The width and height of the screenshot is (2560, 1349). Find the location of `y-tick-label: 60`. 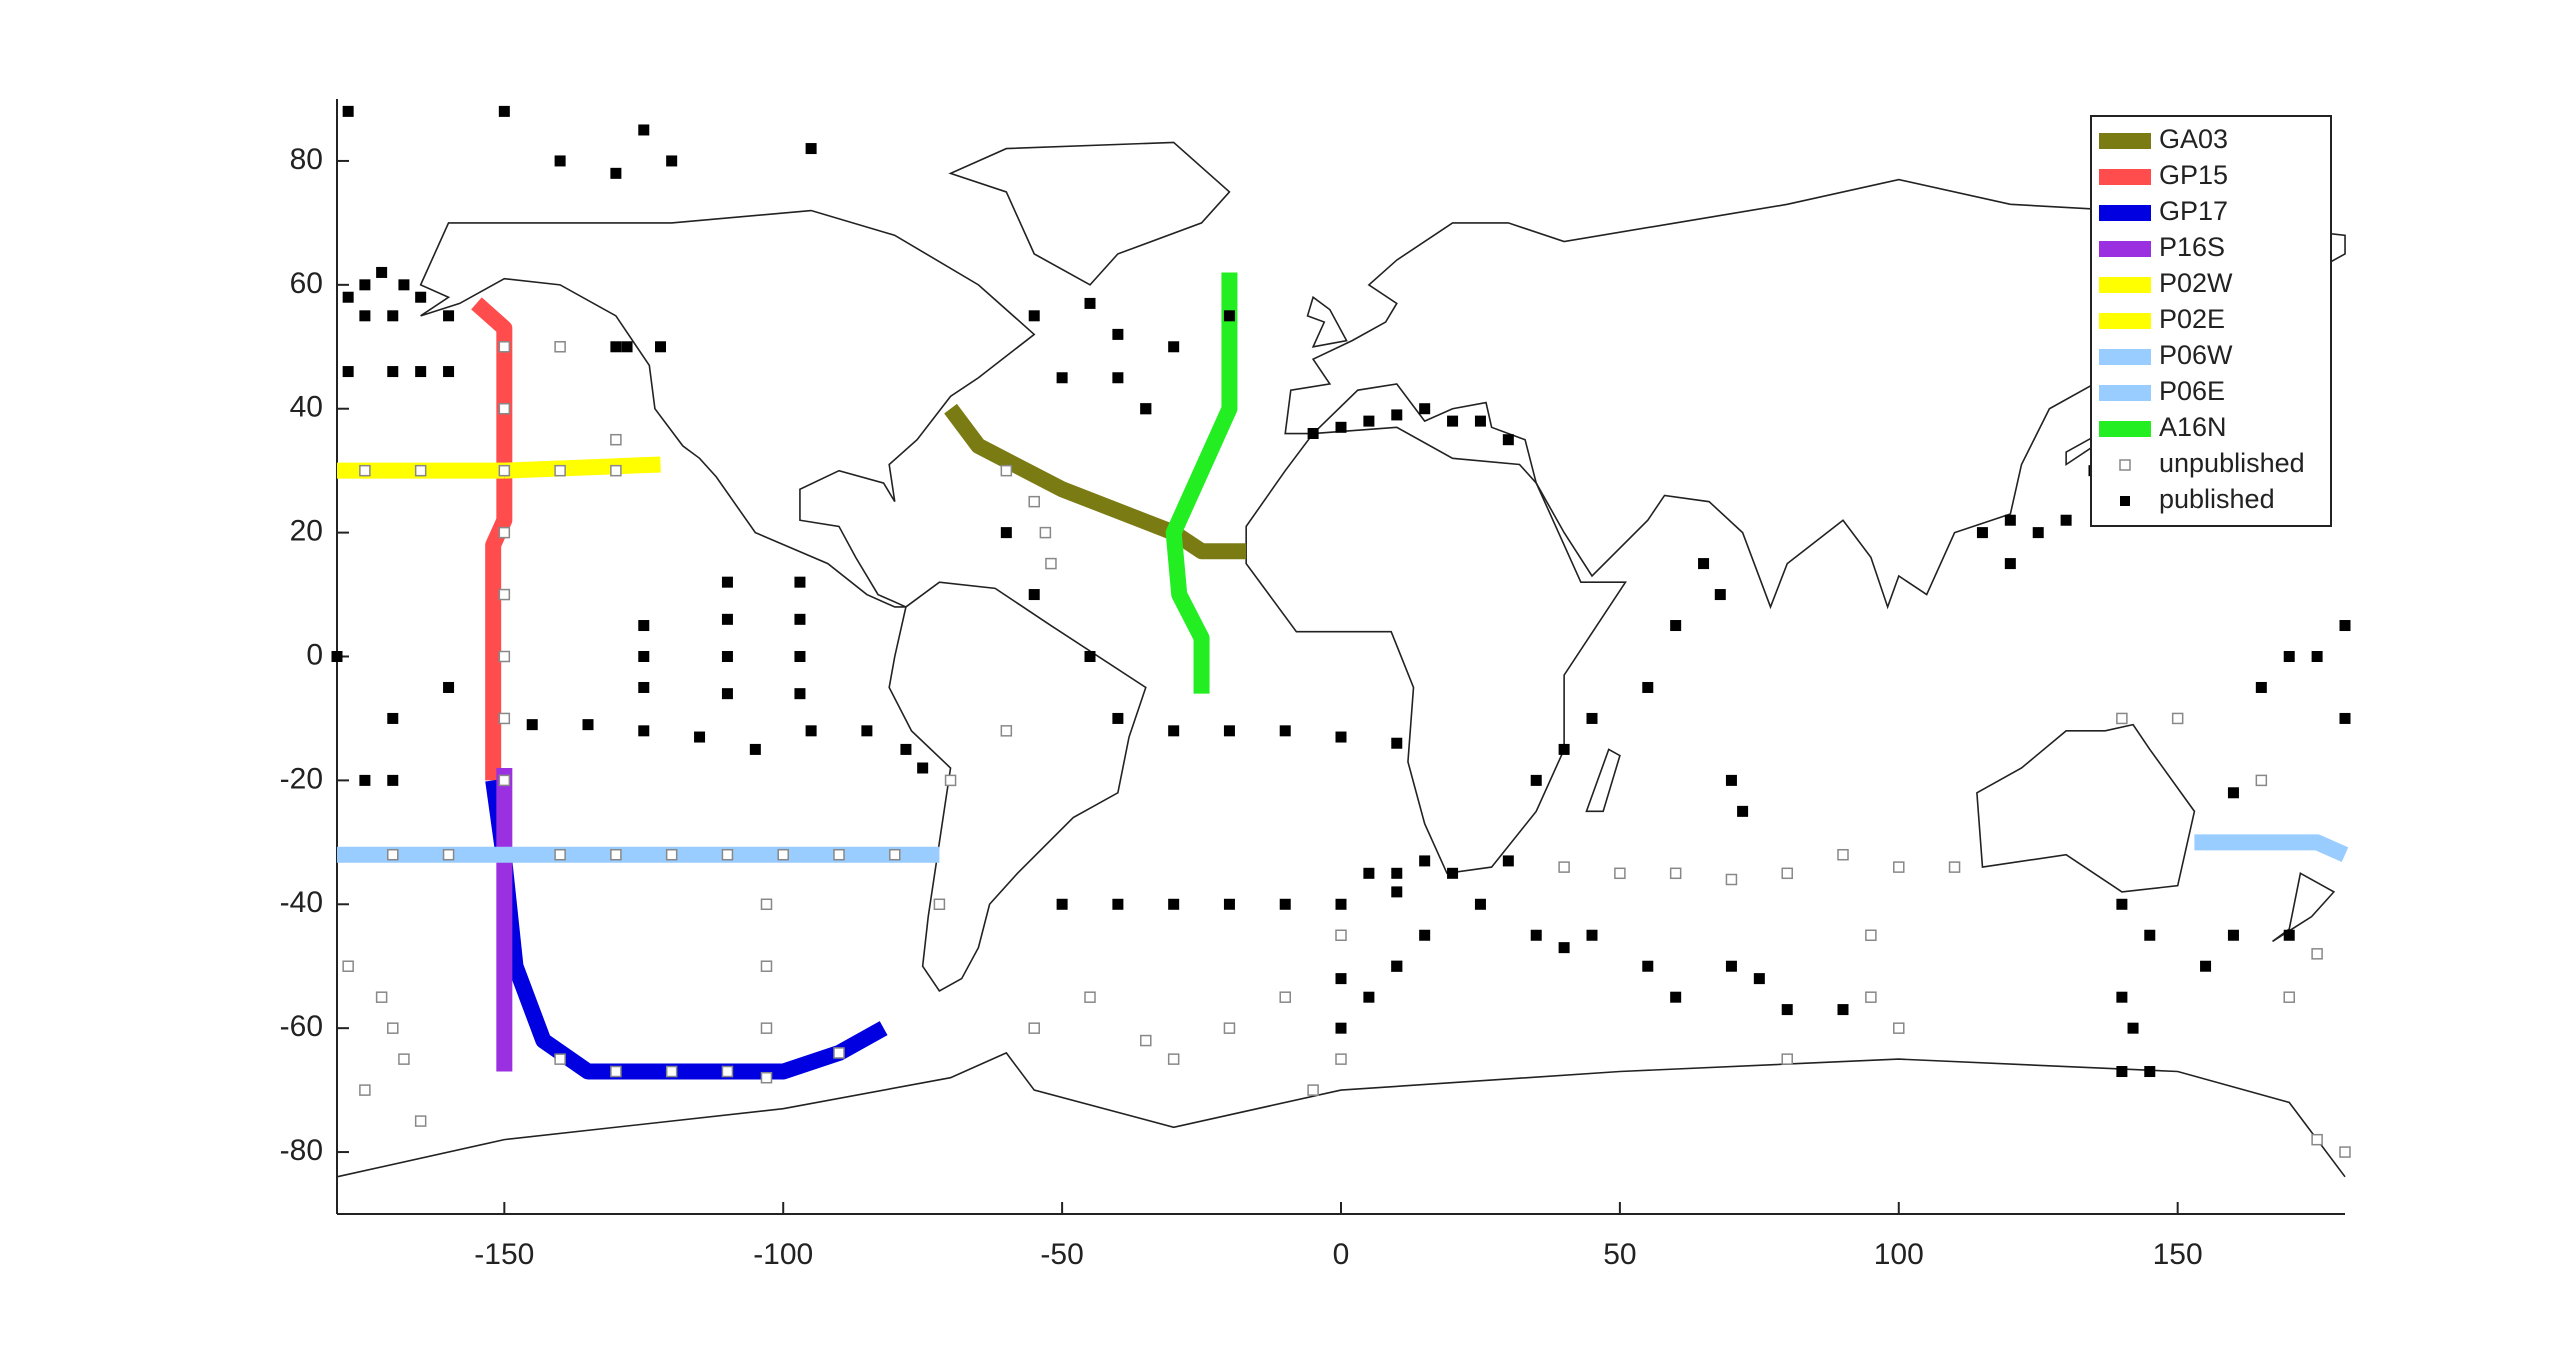

y-tick-label: 60 is located at coordinates (306, 283).